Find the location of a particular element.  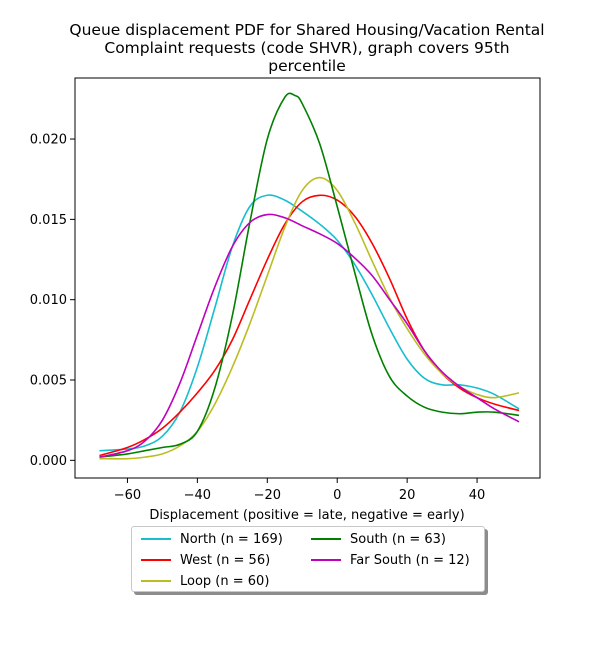

x-tick-label: −40 is located at coordinates (197, 495).